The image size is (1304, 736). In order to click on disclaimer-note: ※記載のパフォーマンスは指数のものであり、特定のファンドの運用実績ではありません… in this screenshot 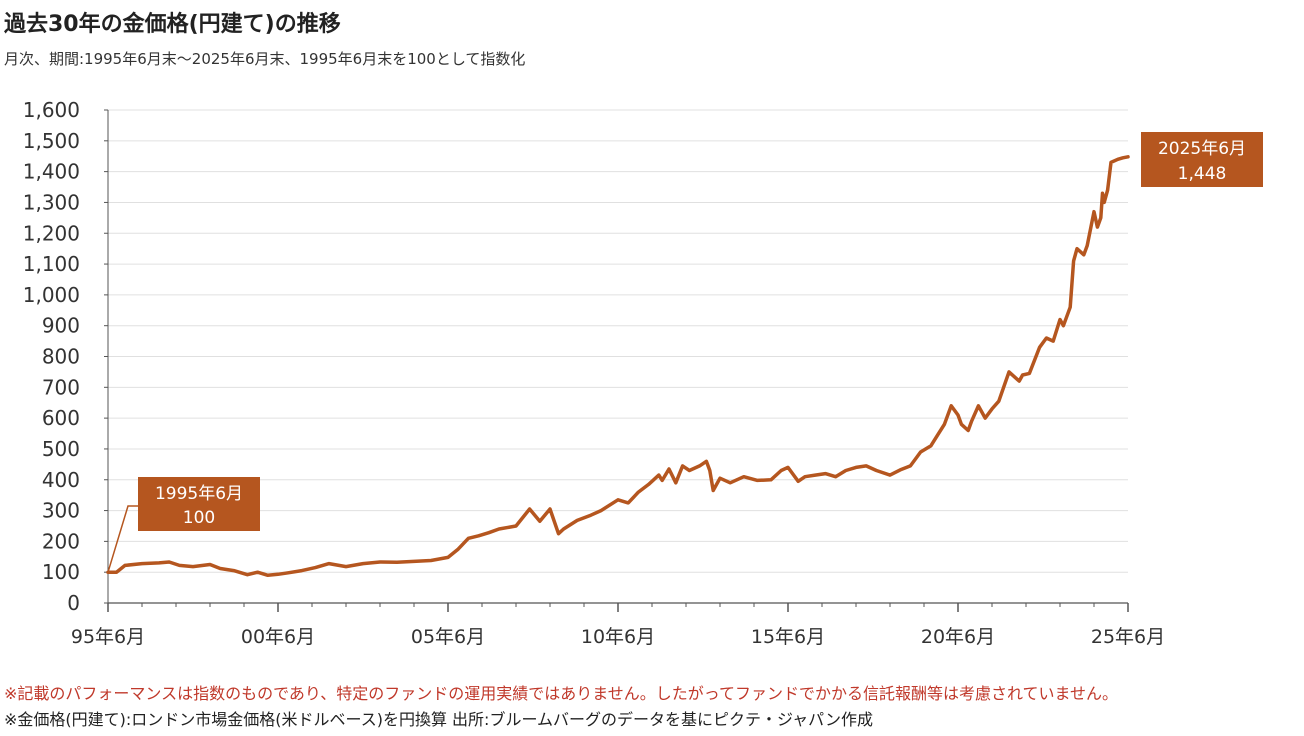, I will do `click(561, 693)`.